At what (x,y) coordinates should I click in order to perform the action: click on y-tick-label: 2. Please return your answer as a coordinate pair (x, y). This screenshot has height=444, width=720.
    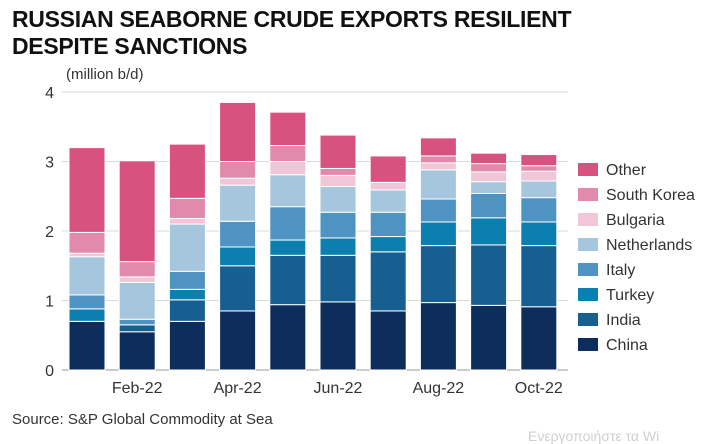
    Looking at the image, I should click on (49, 232).